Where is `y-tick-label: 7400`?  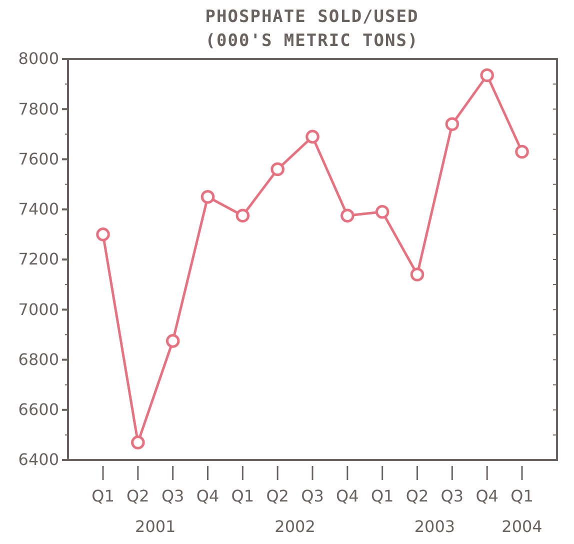 y-tick-label: 7400 is located at coordinates (38, 208).